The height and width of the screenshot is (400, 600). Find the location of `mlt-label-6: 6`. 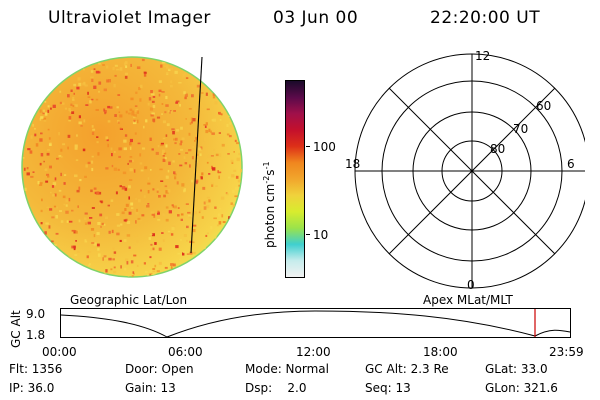

mlt-label-6: 6 is located at coordinates (571, 164).